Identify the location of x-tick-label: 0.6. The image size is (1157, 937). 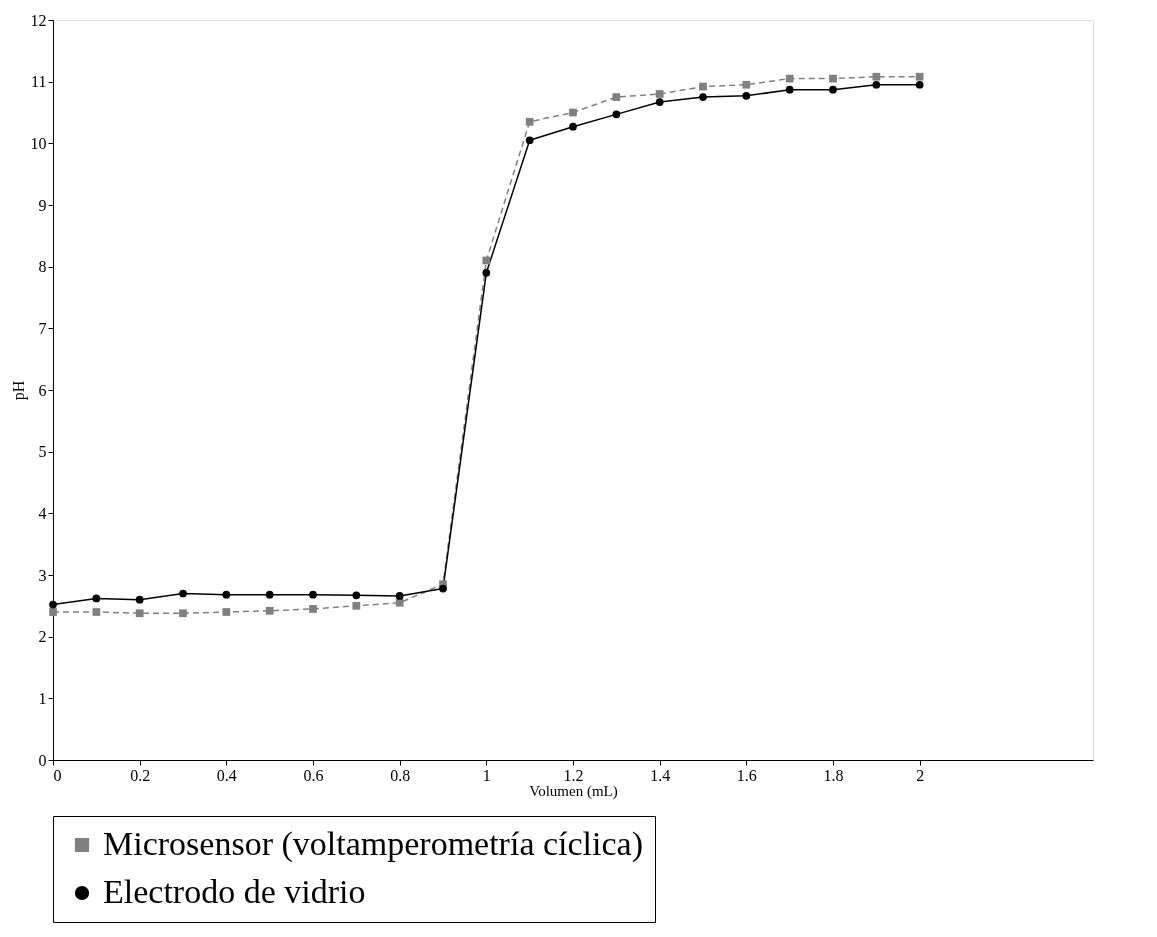
(313, 775).